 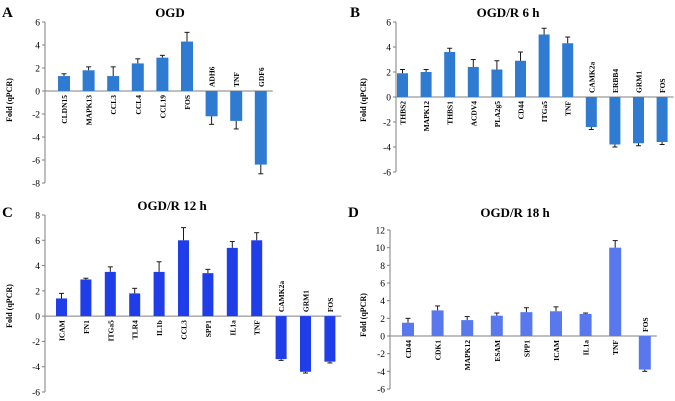 I want to click on panel-a-label: A, so click(x=7, y=13).